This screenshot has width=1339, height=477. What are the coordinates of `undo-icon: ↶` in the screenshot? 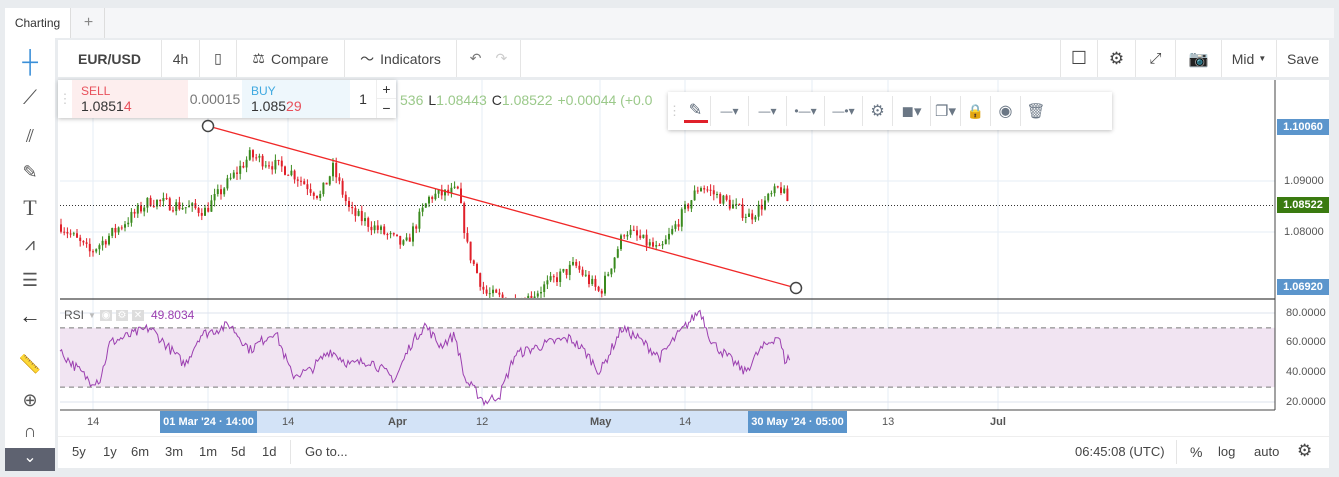 It's located at (475, 58).